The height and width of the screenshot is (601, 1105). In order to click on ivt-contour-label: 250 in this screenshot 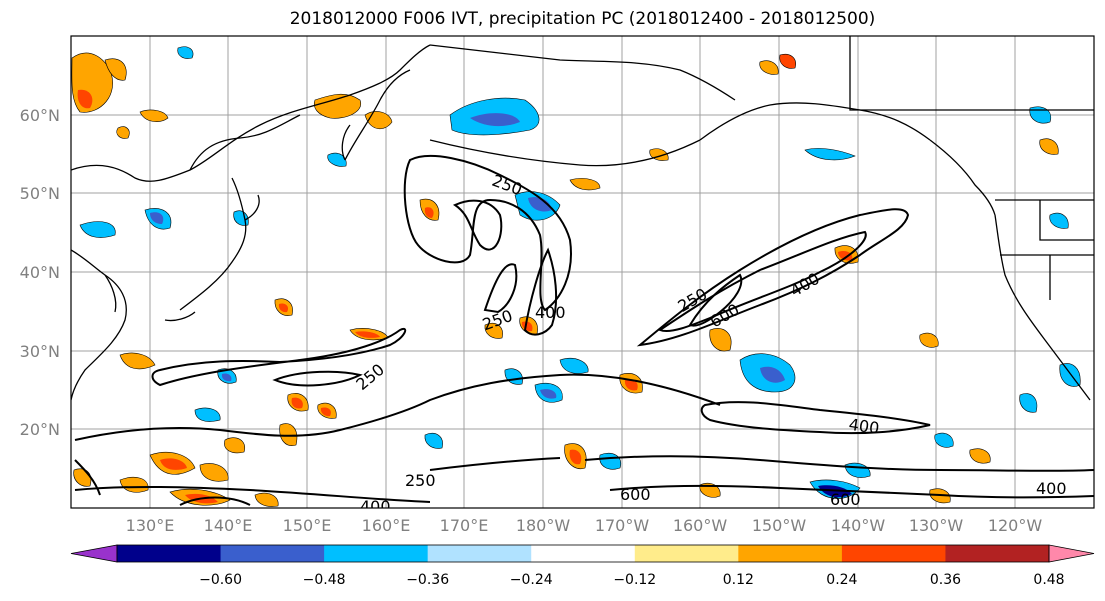, I will do `click(420, 480)`.